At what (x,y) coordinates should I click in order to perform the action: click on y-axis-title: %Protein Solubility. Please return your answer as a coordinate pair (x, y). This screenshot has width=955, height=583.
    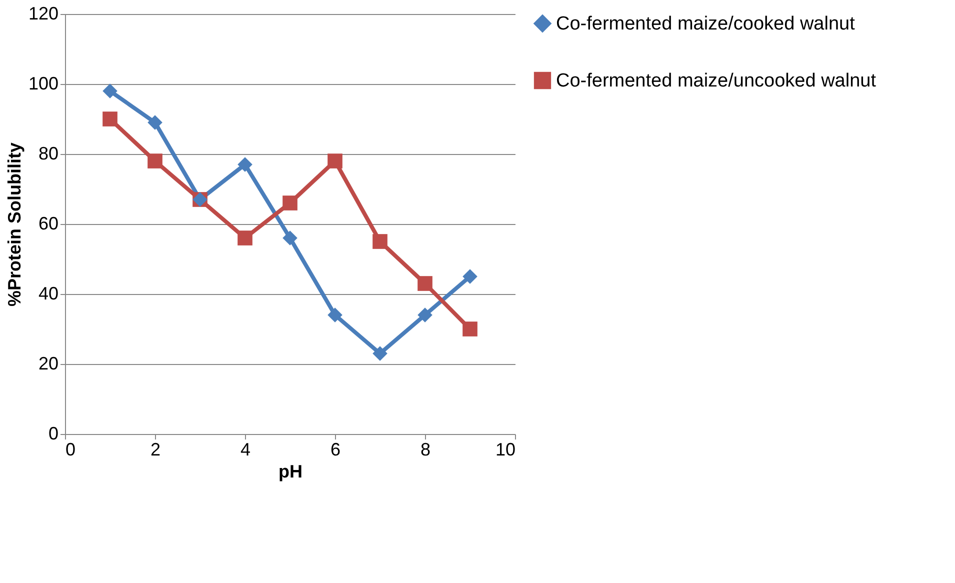
    Looking at the image, I should click on (14, 224).